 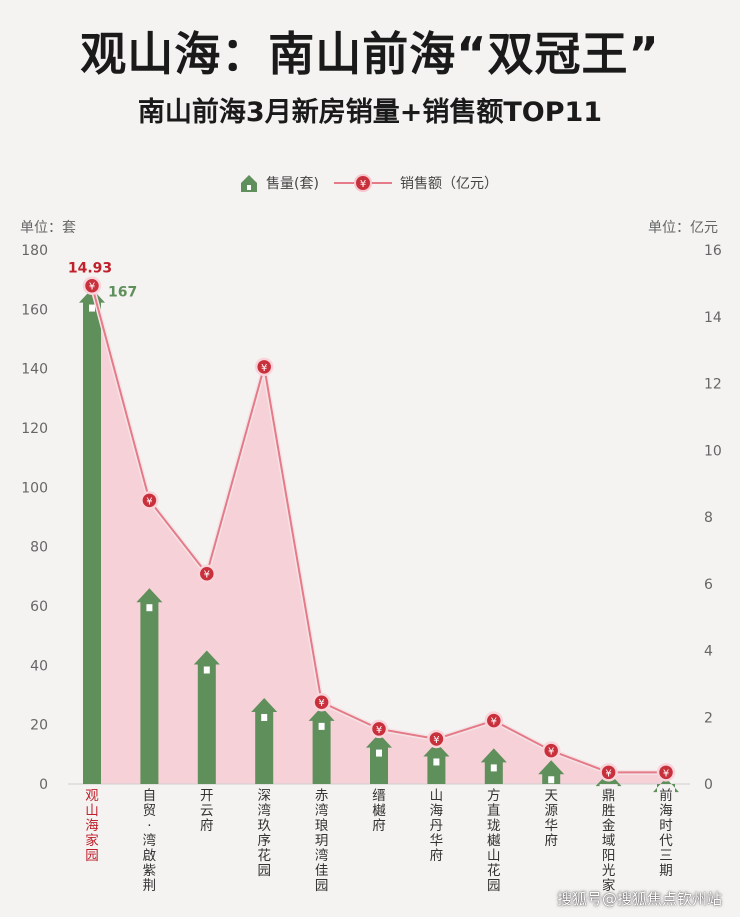 I want to click on category-label-char: 缙, so click(x=379, y=796).